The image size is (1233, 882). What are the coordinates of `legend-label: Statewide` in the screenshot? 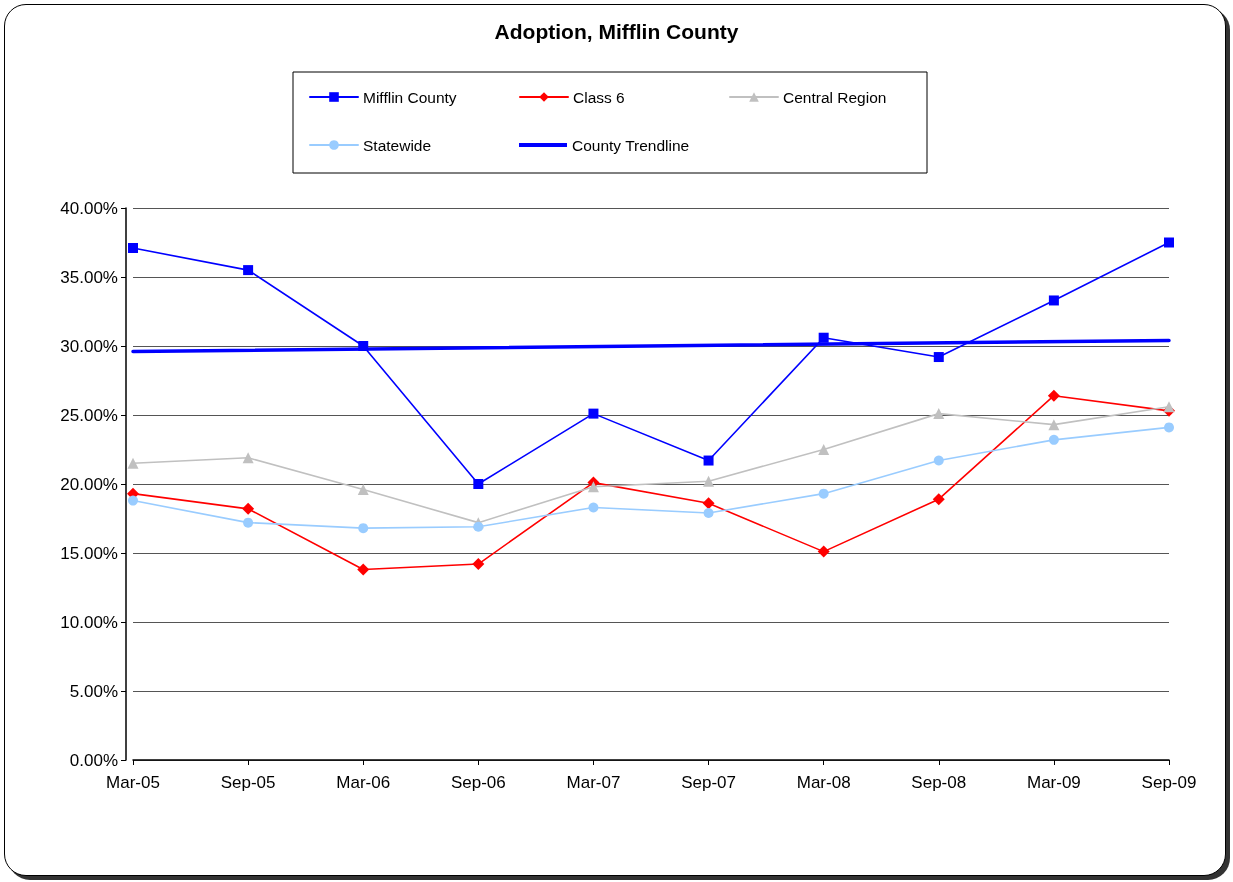 It's located at (397, 145).